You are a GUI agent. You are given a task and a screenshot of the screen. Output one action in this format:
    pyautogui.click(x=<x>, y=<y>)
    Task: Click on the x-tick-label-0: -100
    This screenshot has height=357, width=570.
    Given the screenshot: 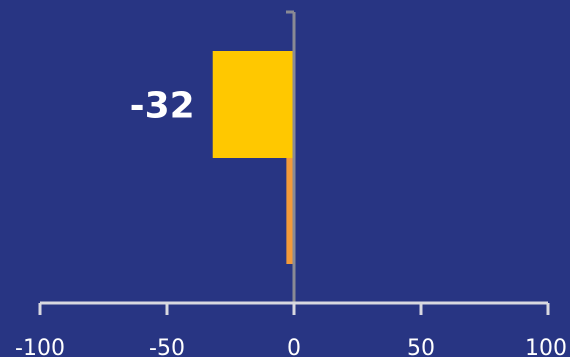 What is the action you would take?
    pyautogui.click(x=40, y=346)
    